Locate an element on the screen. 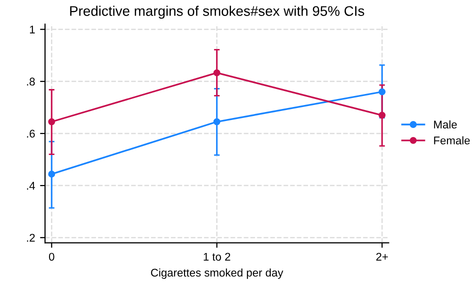  y-tick-label: 1 is located at coordinates (32, 30).